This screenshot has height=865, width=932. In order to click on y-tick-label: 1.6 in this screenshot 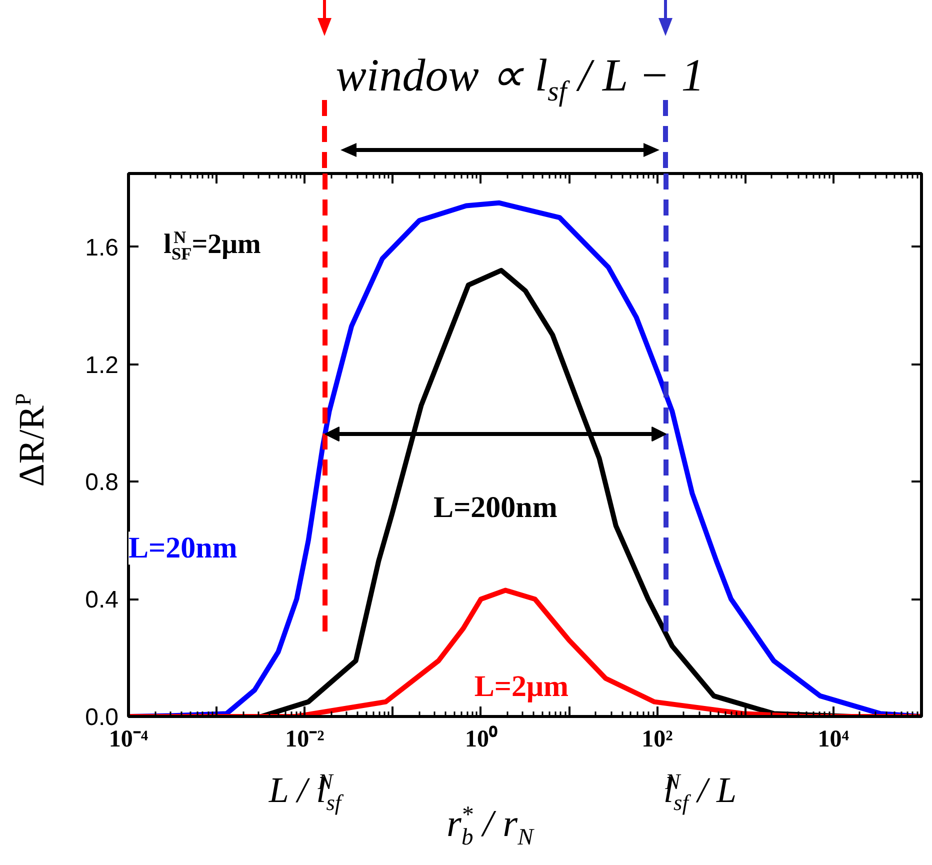, I will do `click(102, 248)`.